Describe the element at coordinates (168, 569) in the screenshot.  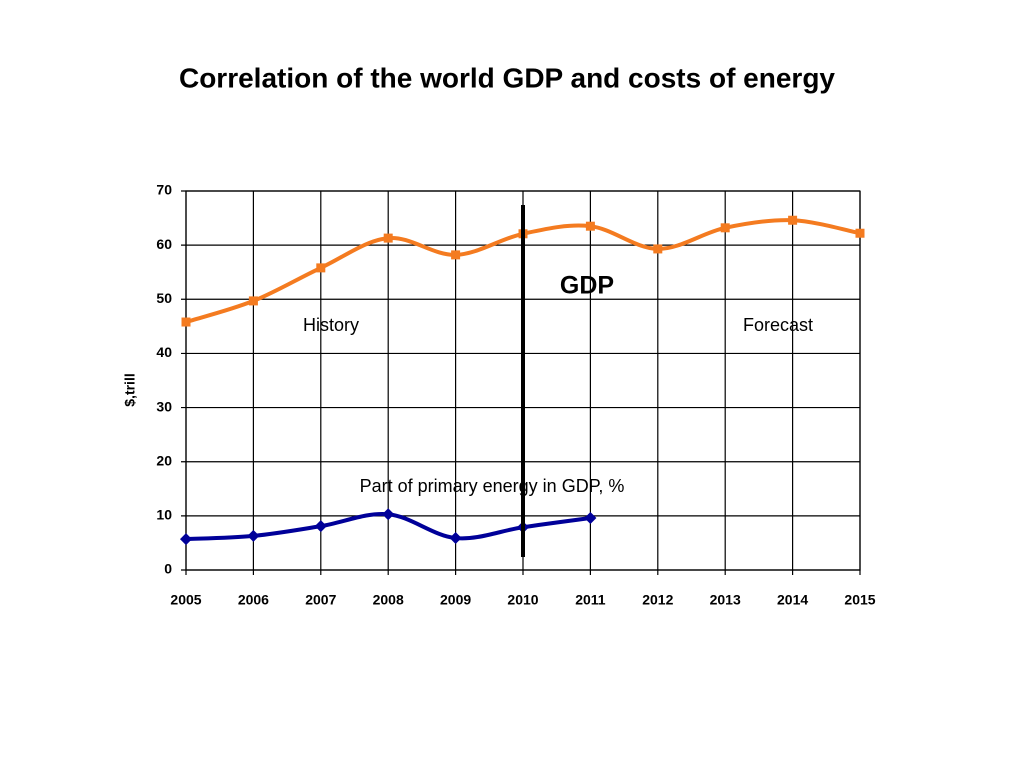
I see `y-tick-label: 0` at that location.